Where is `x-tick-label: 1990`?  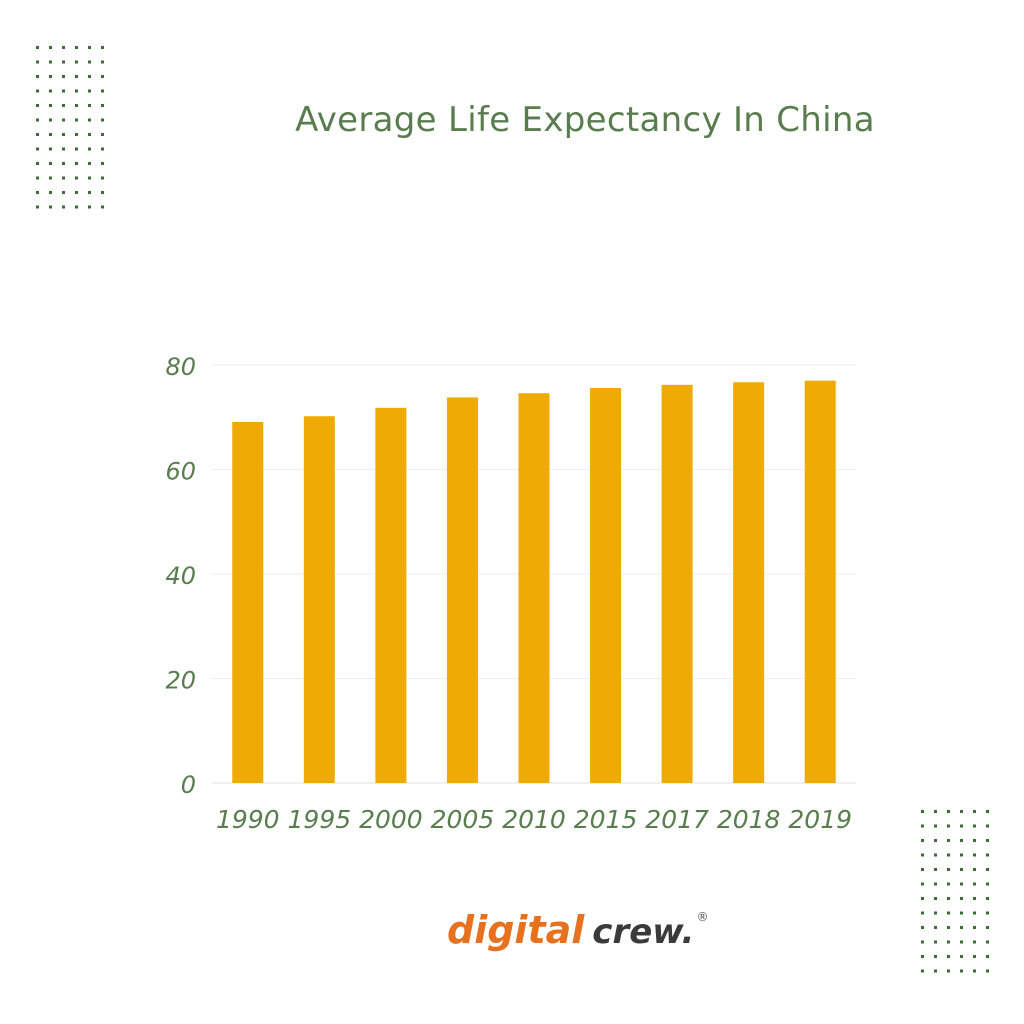
x-tick-label: 1990 is located at coordinates (248, 819).